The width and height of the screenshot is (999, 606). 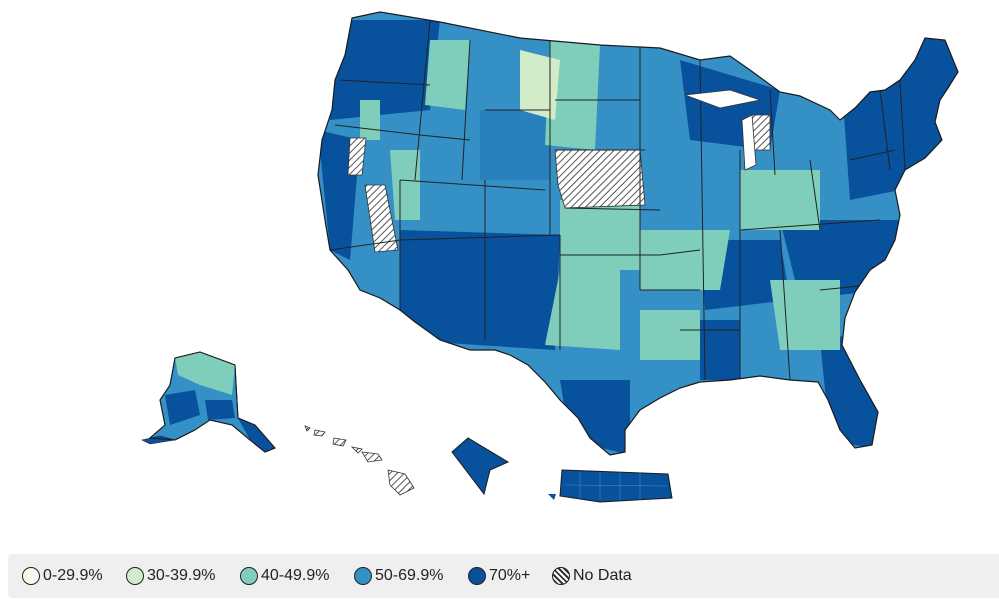 I want to click on puerto-rico, so click(x=610, y=486).